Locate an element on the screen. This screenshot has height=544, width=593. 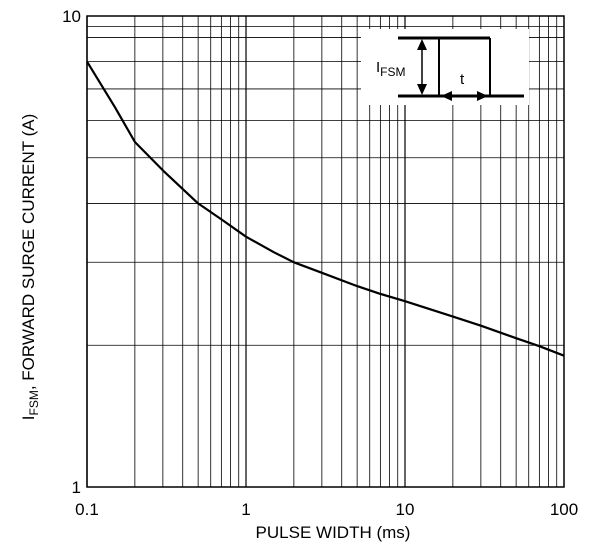
x-tick-label: 1 is located at coordinates (245, 509).